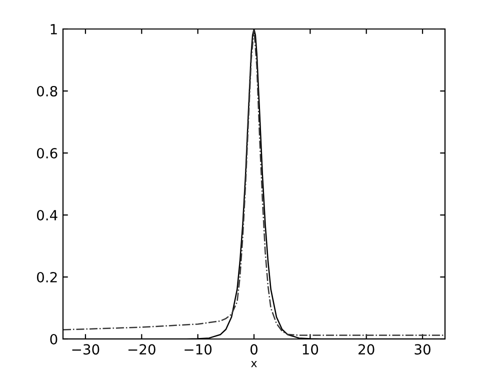 The image size is (491, 382). I want to click on y-tick-label: 0.8, so click(47, 91).